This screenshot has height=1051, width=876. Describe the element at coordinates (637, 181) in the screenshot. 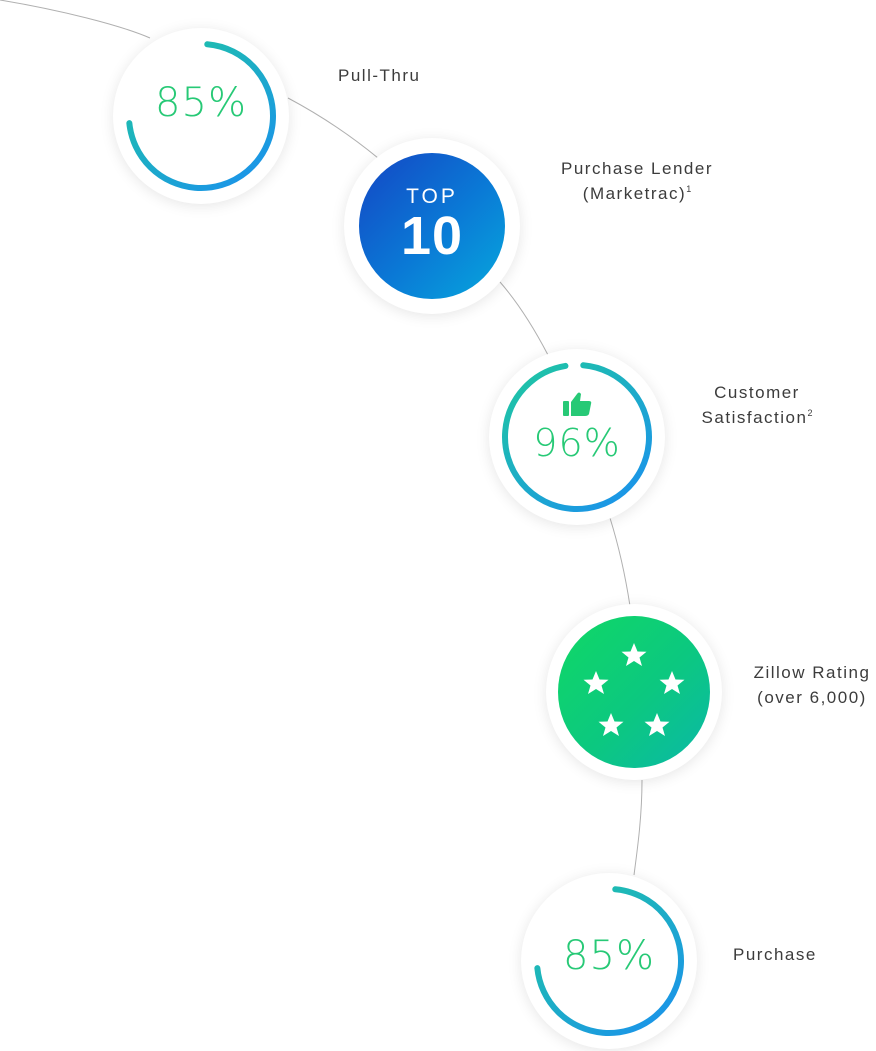

I see `purchase-lender-label: Purchase Lender (Marketrac)1` at that location.